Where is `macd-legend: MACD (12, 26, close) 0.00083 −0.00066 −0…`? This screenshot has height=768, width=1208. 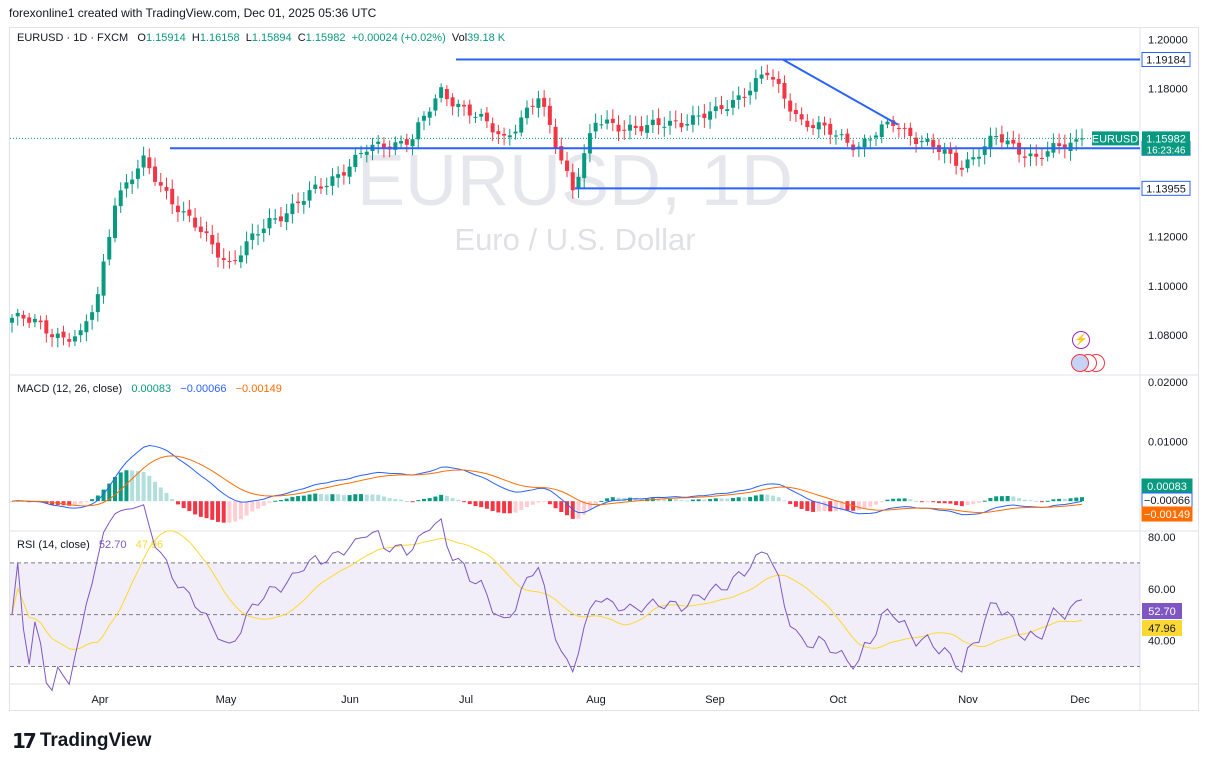 macd-legend: MACD (12, 26, close) 0.00083 −0.00066 −0… is located at coordinates (149, 389).